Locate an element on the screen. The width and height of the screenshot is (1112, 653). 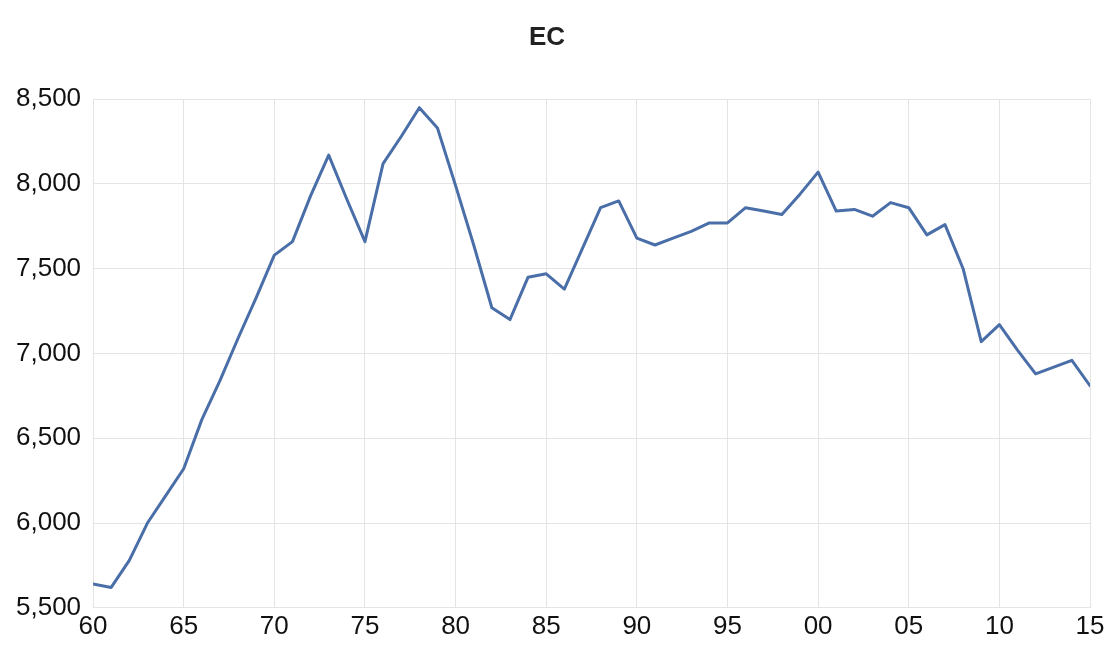
x-tick-label: 15 is located at coordinates (1090, 624).